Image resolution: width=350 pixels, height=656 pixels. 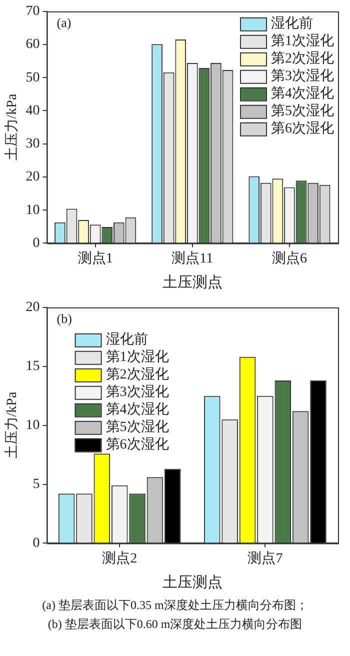 I want to click on y-tick-label: 70, so click(x=33, y=12).